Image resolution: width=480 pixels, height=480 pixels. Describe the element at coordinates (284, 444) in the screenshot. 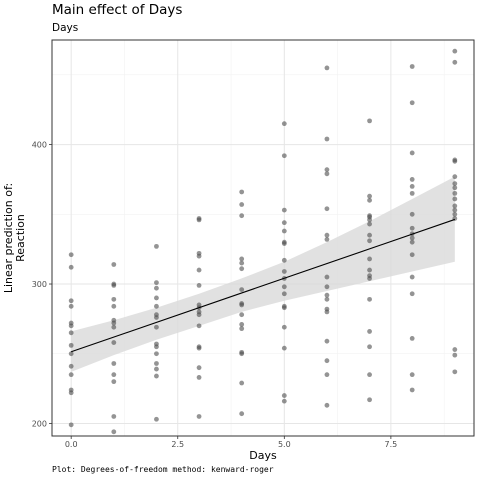

I see `x-tick-label: 5.0` at that location.